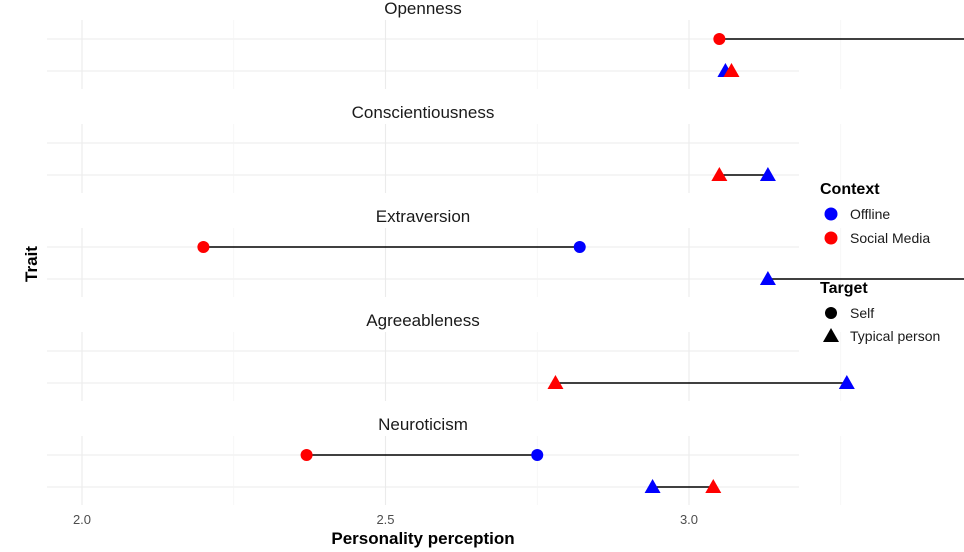 Image resolution: width=964 pixels, height=552 pixels. What do you see at coordinates (444, 148) in the screenshot?
I see `facet-conscientiousness: Conscientiousness` at bounding box center [444, 148].